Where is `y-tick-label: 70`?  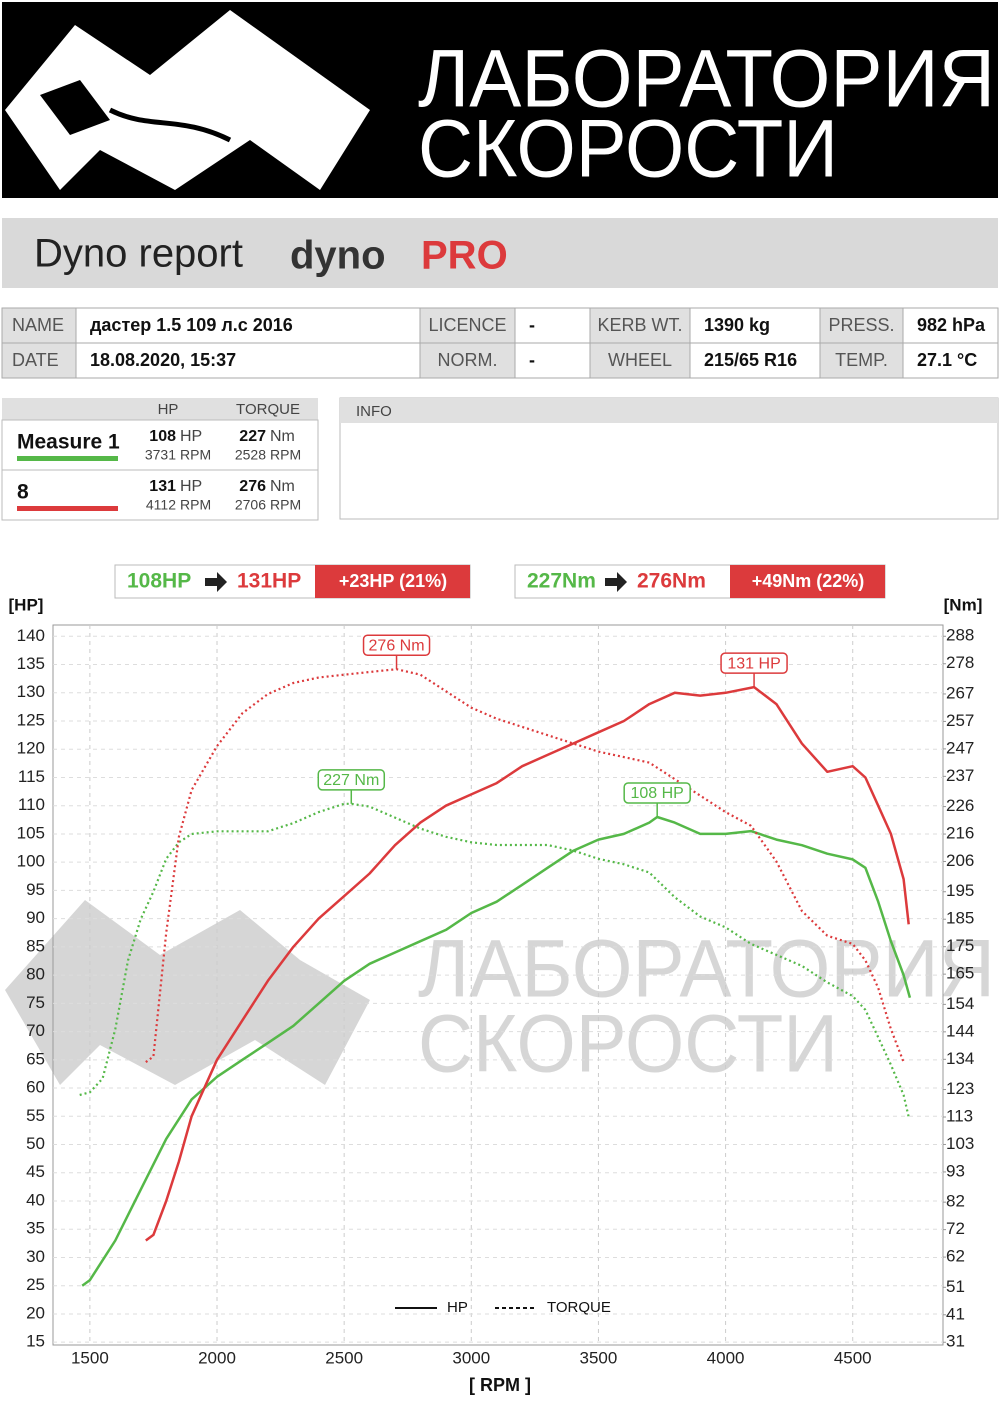 y-tick-label: 70 is located at coordinates (35, 1030).